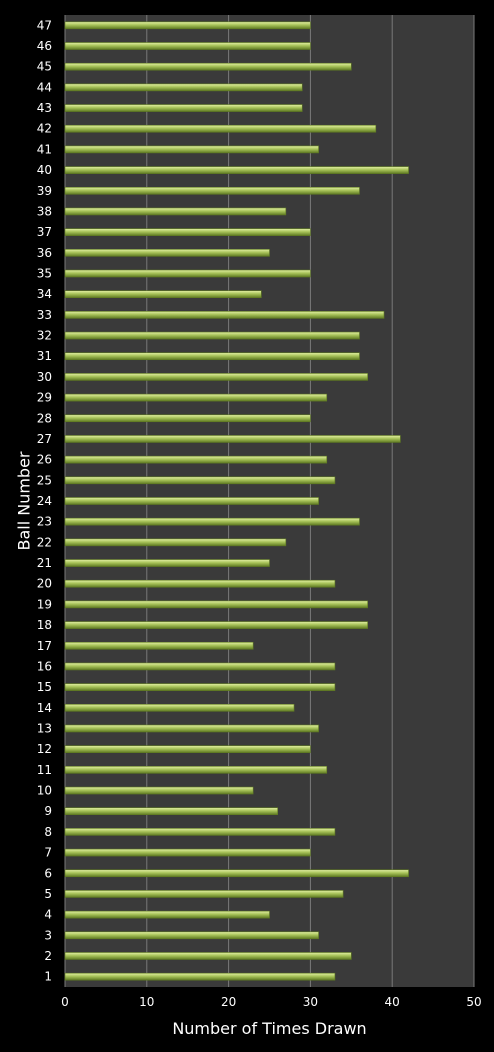  Describe the element at coordinates (44, 584) in the screenshot. I see `y-tick-label: 20` at that location.